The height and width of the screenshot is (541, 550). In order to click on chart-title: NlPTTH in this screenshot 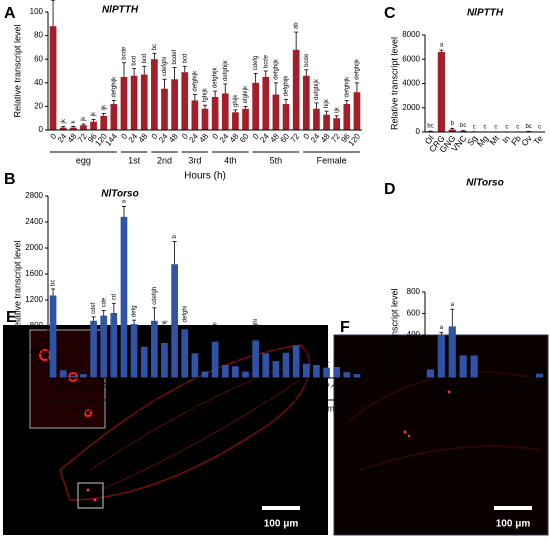, I will do `click(485, 13)`.